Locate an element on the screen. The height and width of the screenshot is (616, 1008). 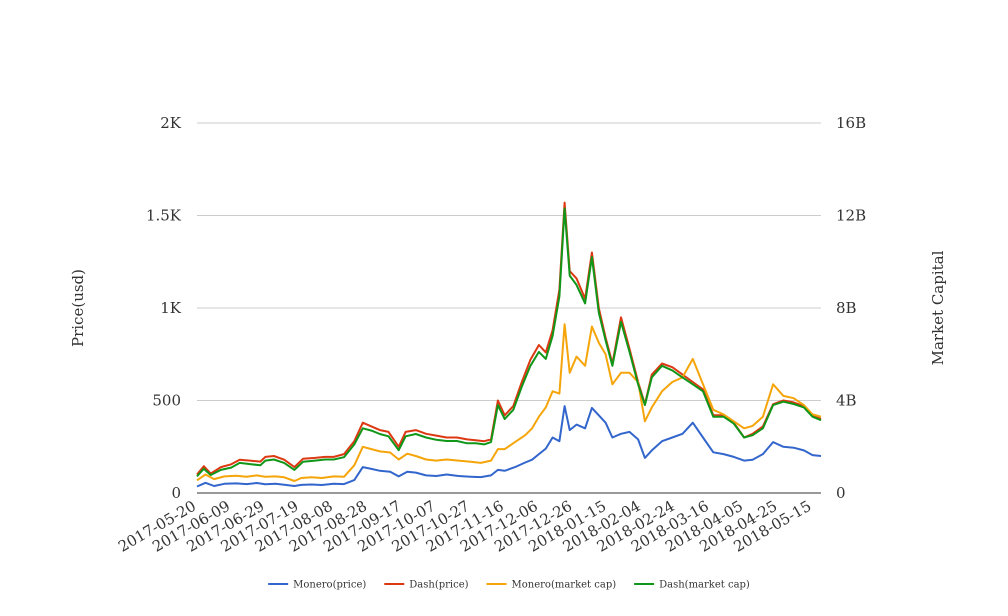
y-axis-left-ticks: 0 500 1K 1.5K 2K is located at coordinates (164, 308).